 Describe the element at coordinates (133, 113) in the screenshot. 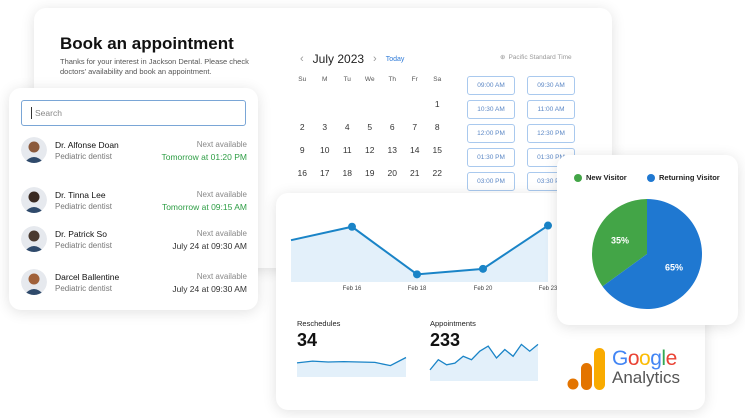

I see `search-input: Search` at that location.